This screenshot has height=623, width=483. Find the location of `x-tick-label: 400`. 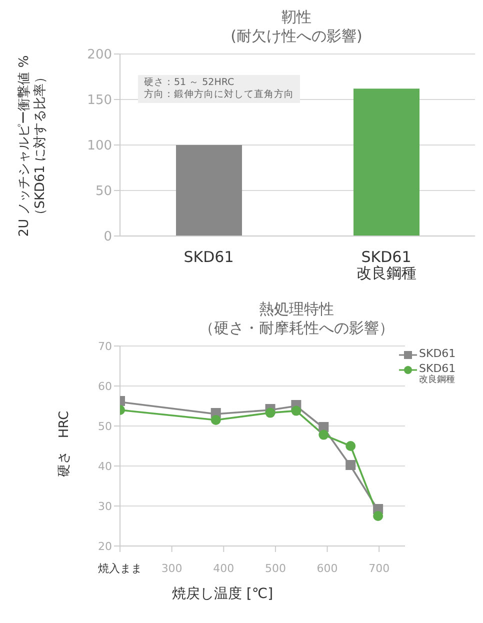

x-tick-label: 400 is located at coordinates (223, 568).